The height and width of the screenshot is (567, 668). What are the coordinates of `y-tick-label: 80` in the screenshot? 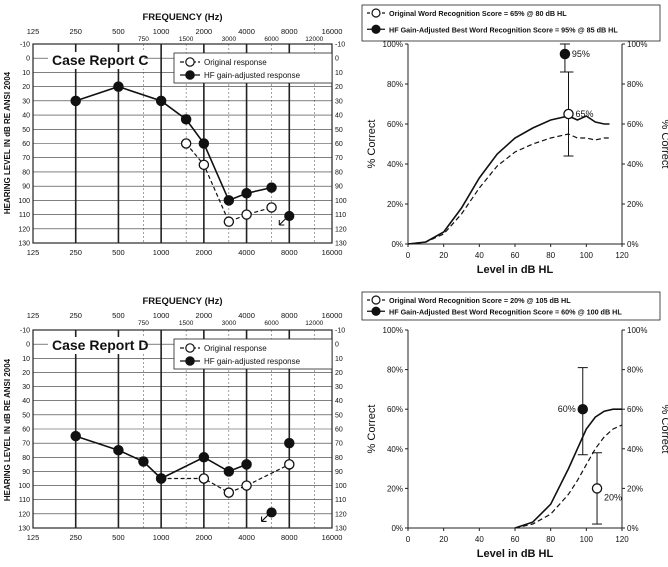 It's located at (26, 172).